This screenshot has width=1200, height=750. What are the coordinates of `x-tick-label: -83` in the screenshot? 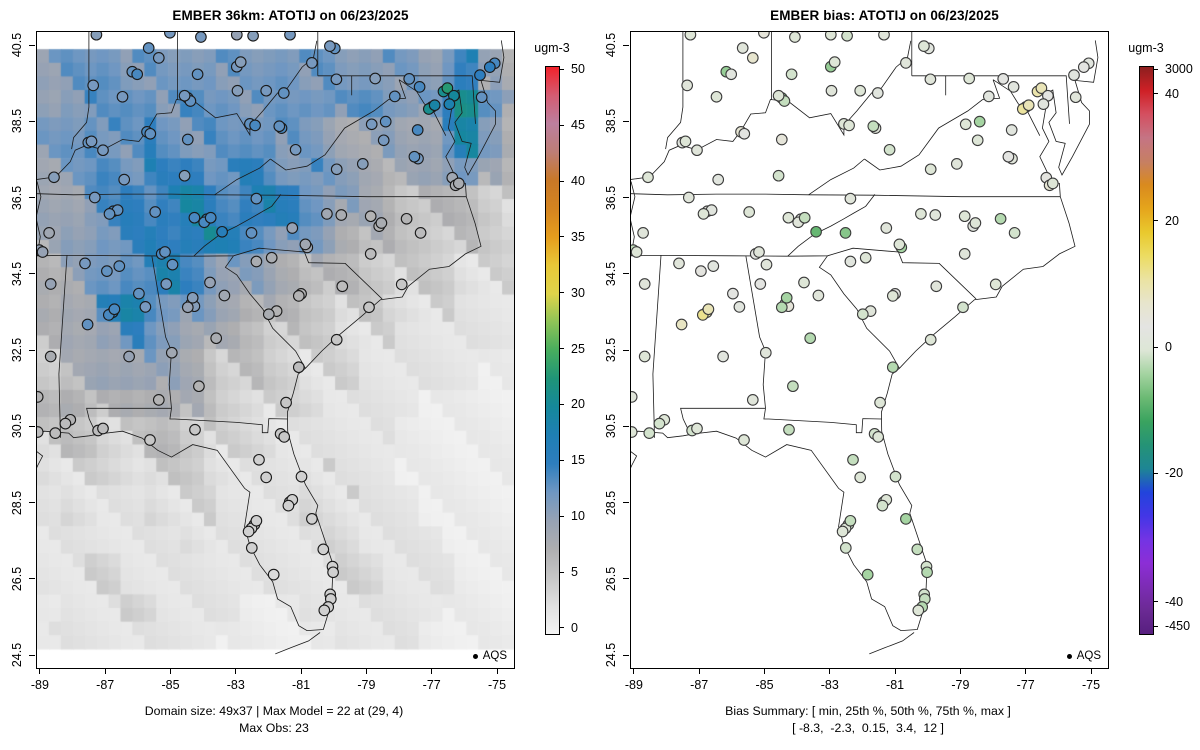 It's located at (829, 685).